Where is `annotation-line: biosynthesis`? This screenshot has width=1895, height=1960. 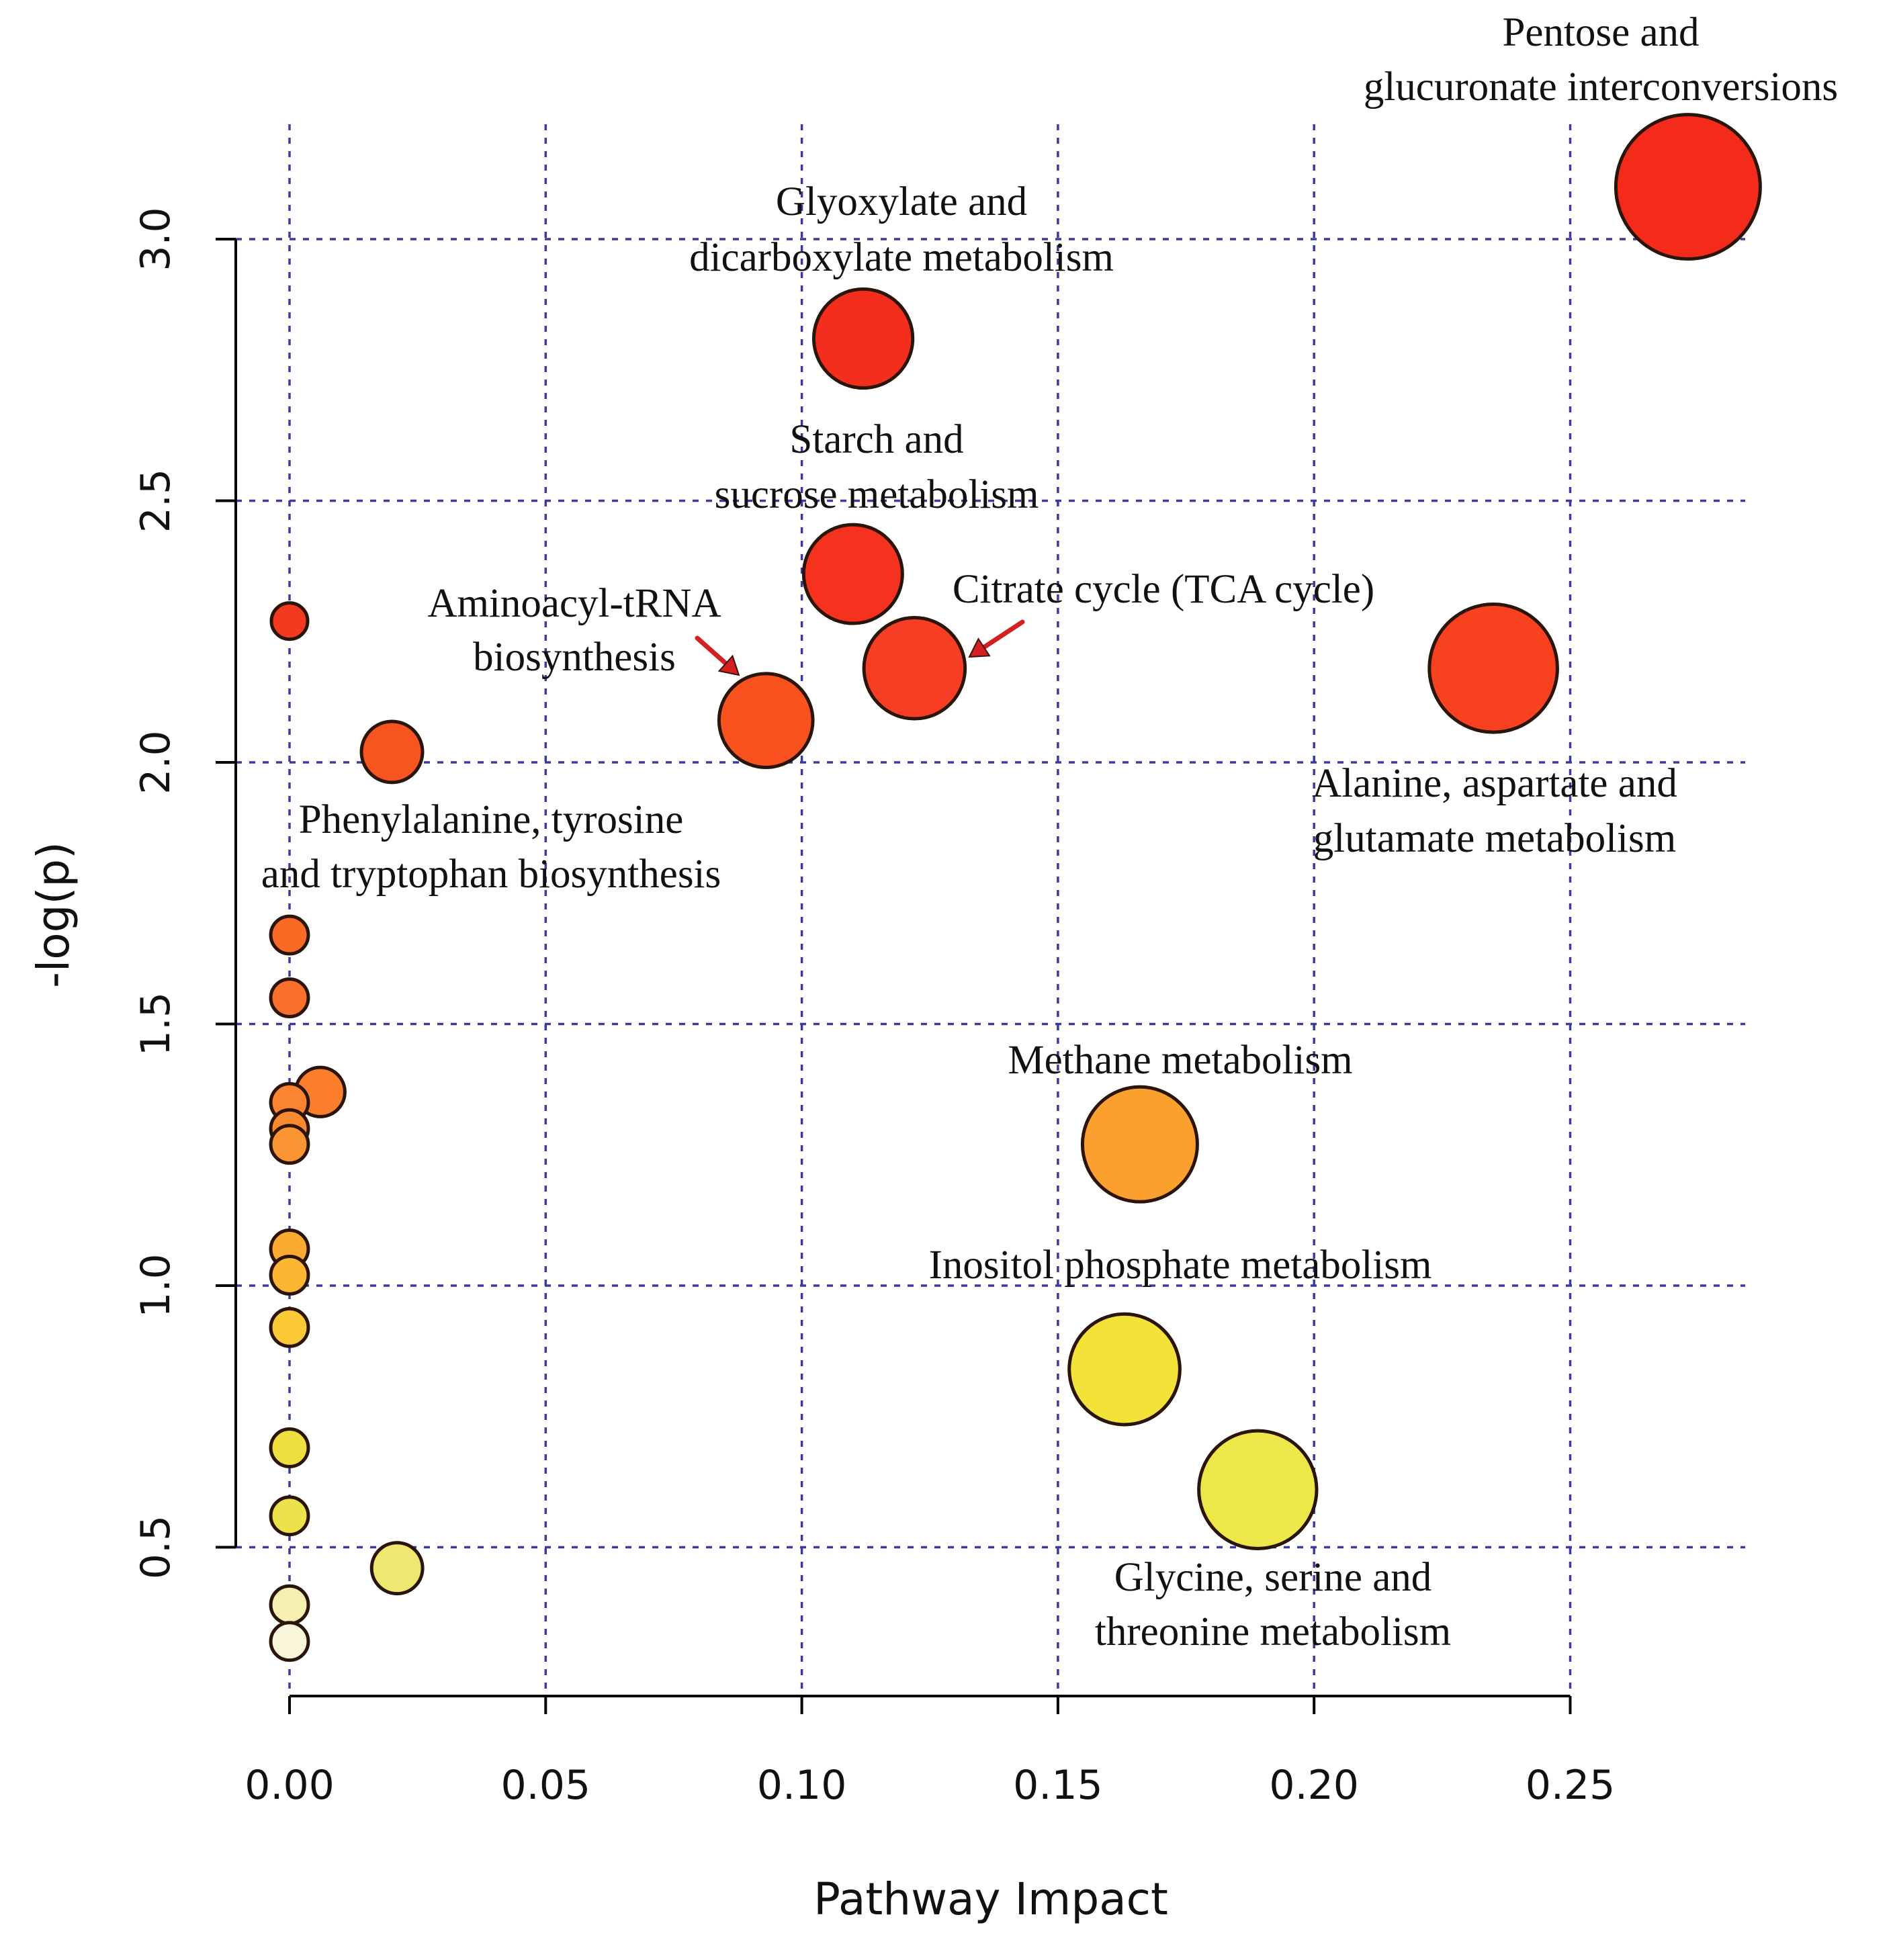
annotation-line: biosynthesis is located at coordinates (574, 657).